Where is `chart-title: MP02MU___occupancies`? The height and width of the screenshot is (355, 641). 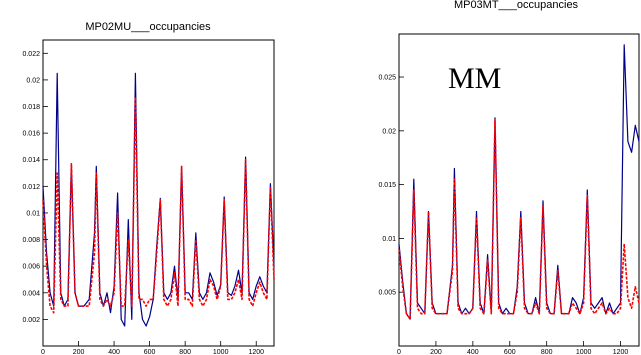
chart-title: MP02MU___occupancies is located at coordinates (148, 27).